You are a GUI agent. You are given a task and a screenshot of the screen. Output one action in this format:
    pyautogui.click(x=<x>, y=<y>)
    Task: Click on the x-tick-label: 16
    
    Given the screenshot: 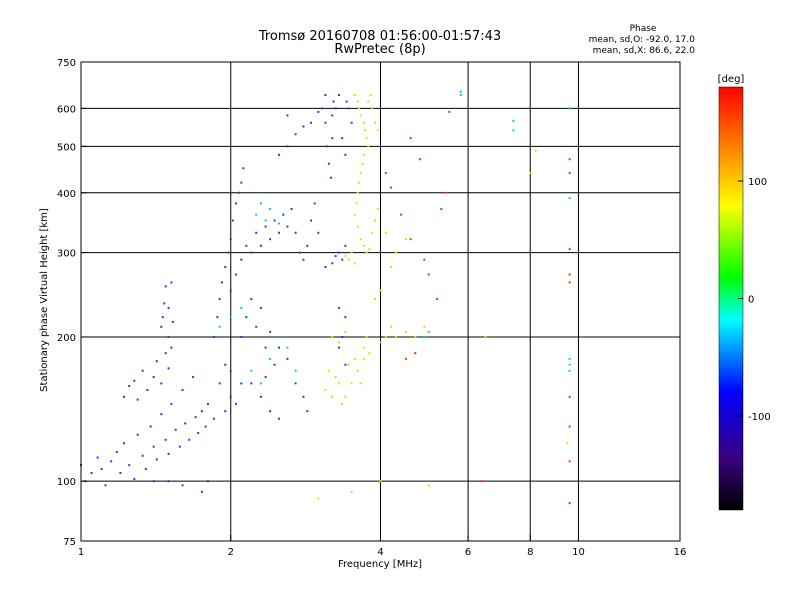 What is the action you would take?
    pyautogui.click(x=680, y=552)
    